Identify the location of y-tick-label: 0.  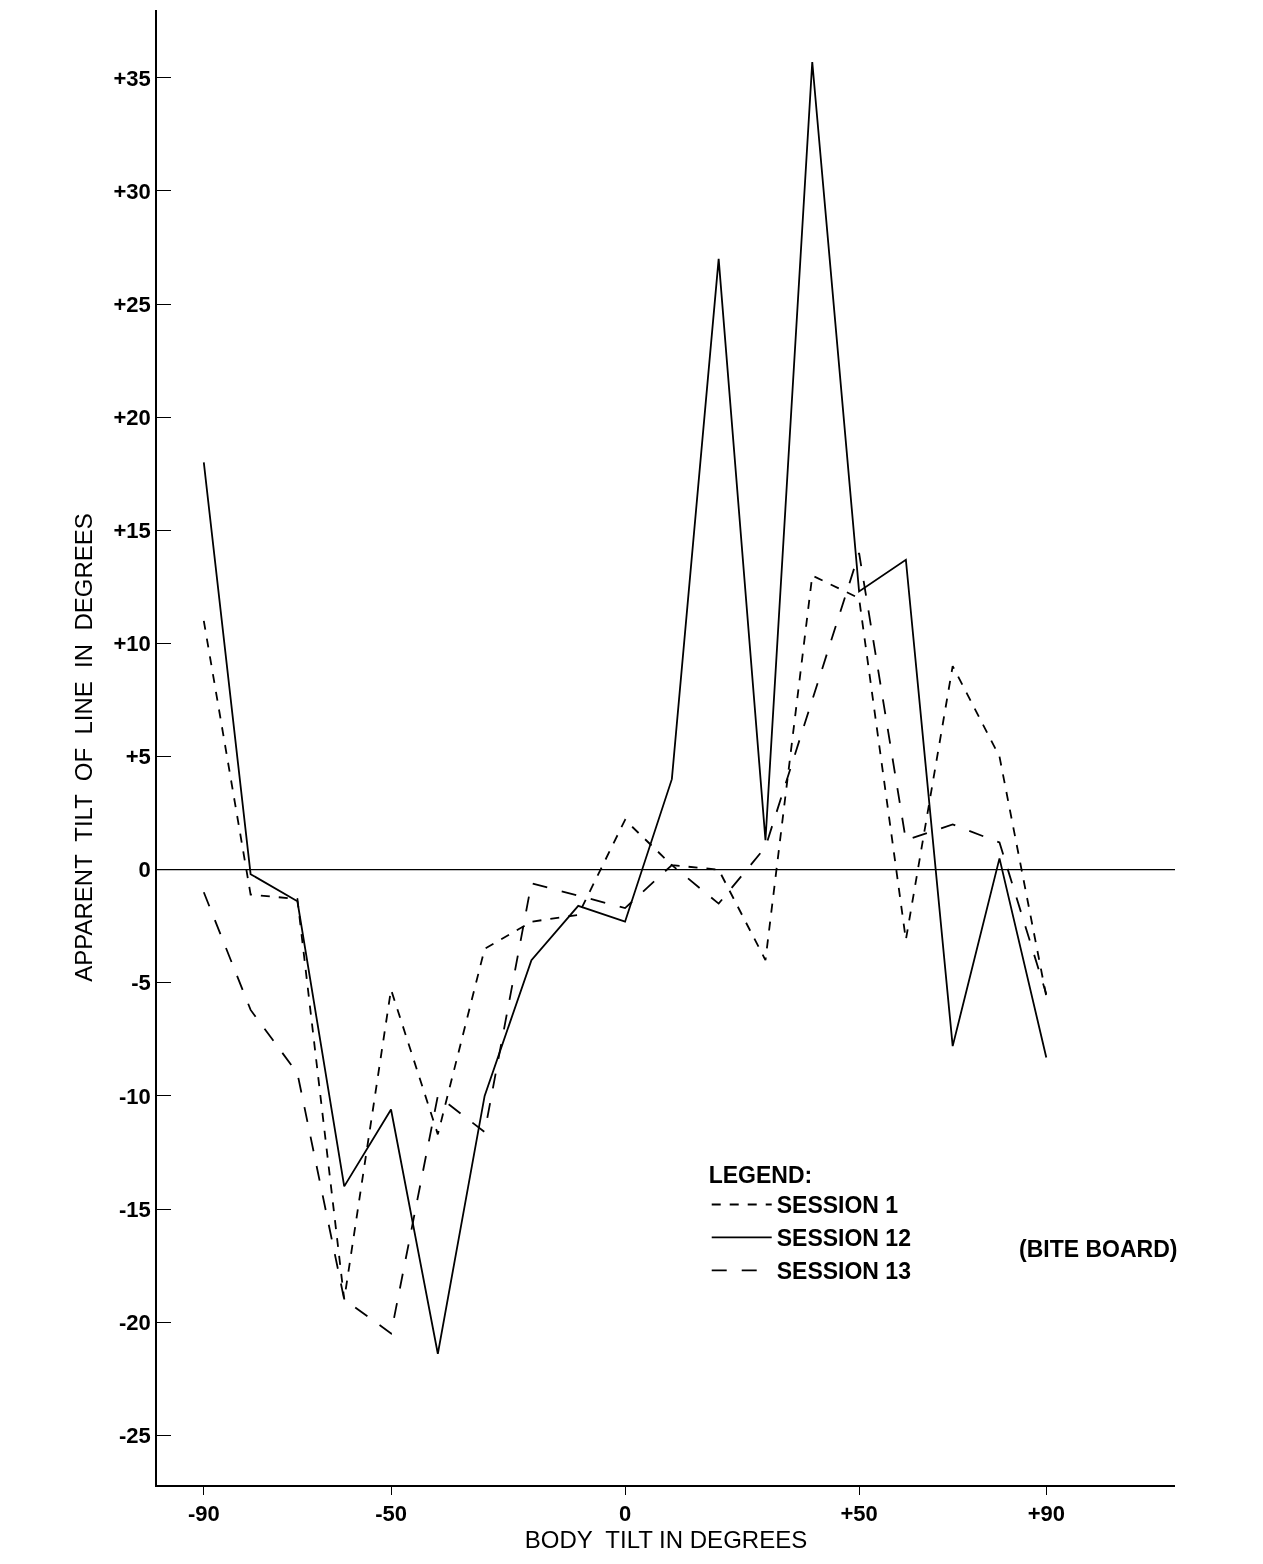
(144, 870).